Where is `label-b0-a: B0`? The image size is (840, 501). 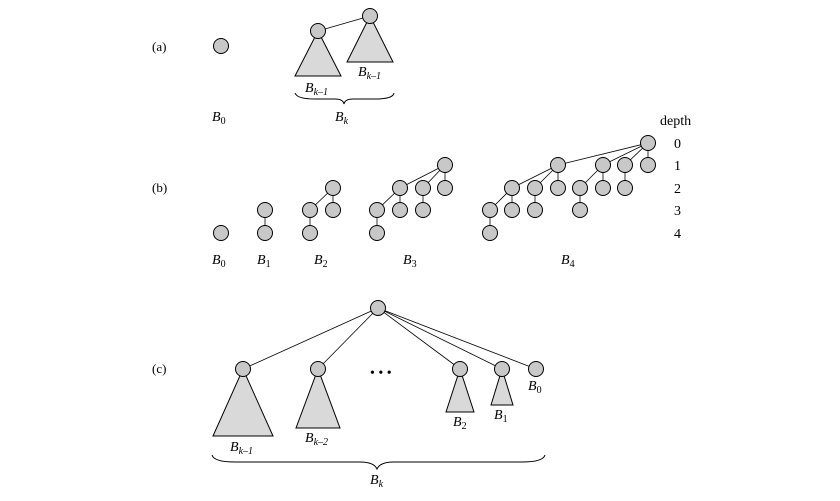 label-b0-a: B0 is located at coordinates (219, 118).